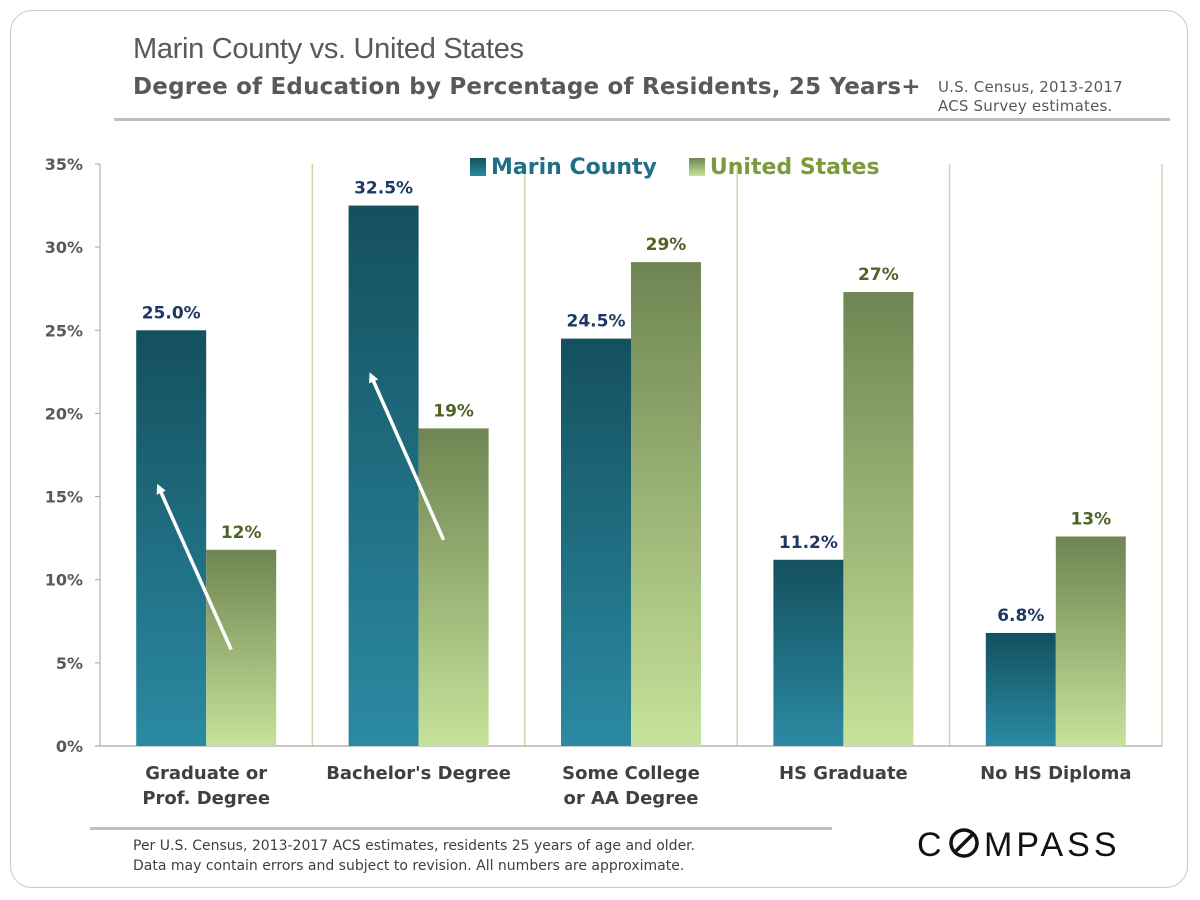 The height and width of the screenshot is (900, 1200). Describe the element at coordinates (171, 313) in the screenshot. I see `data-label-marin-county: 25.0%` at that location.